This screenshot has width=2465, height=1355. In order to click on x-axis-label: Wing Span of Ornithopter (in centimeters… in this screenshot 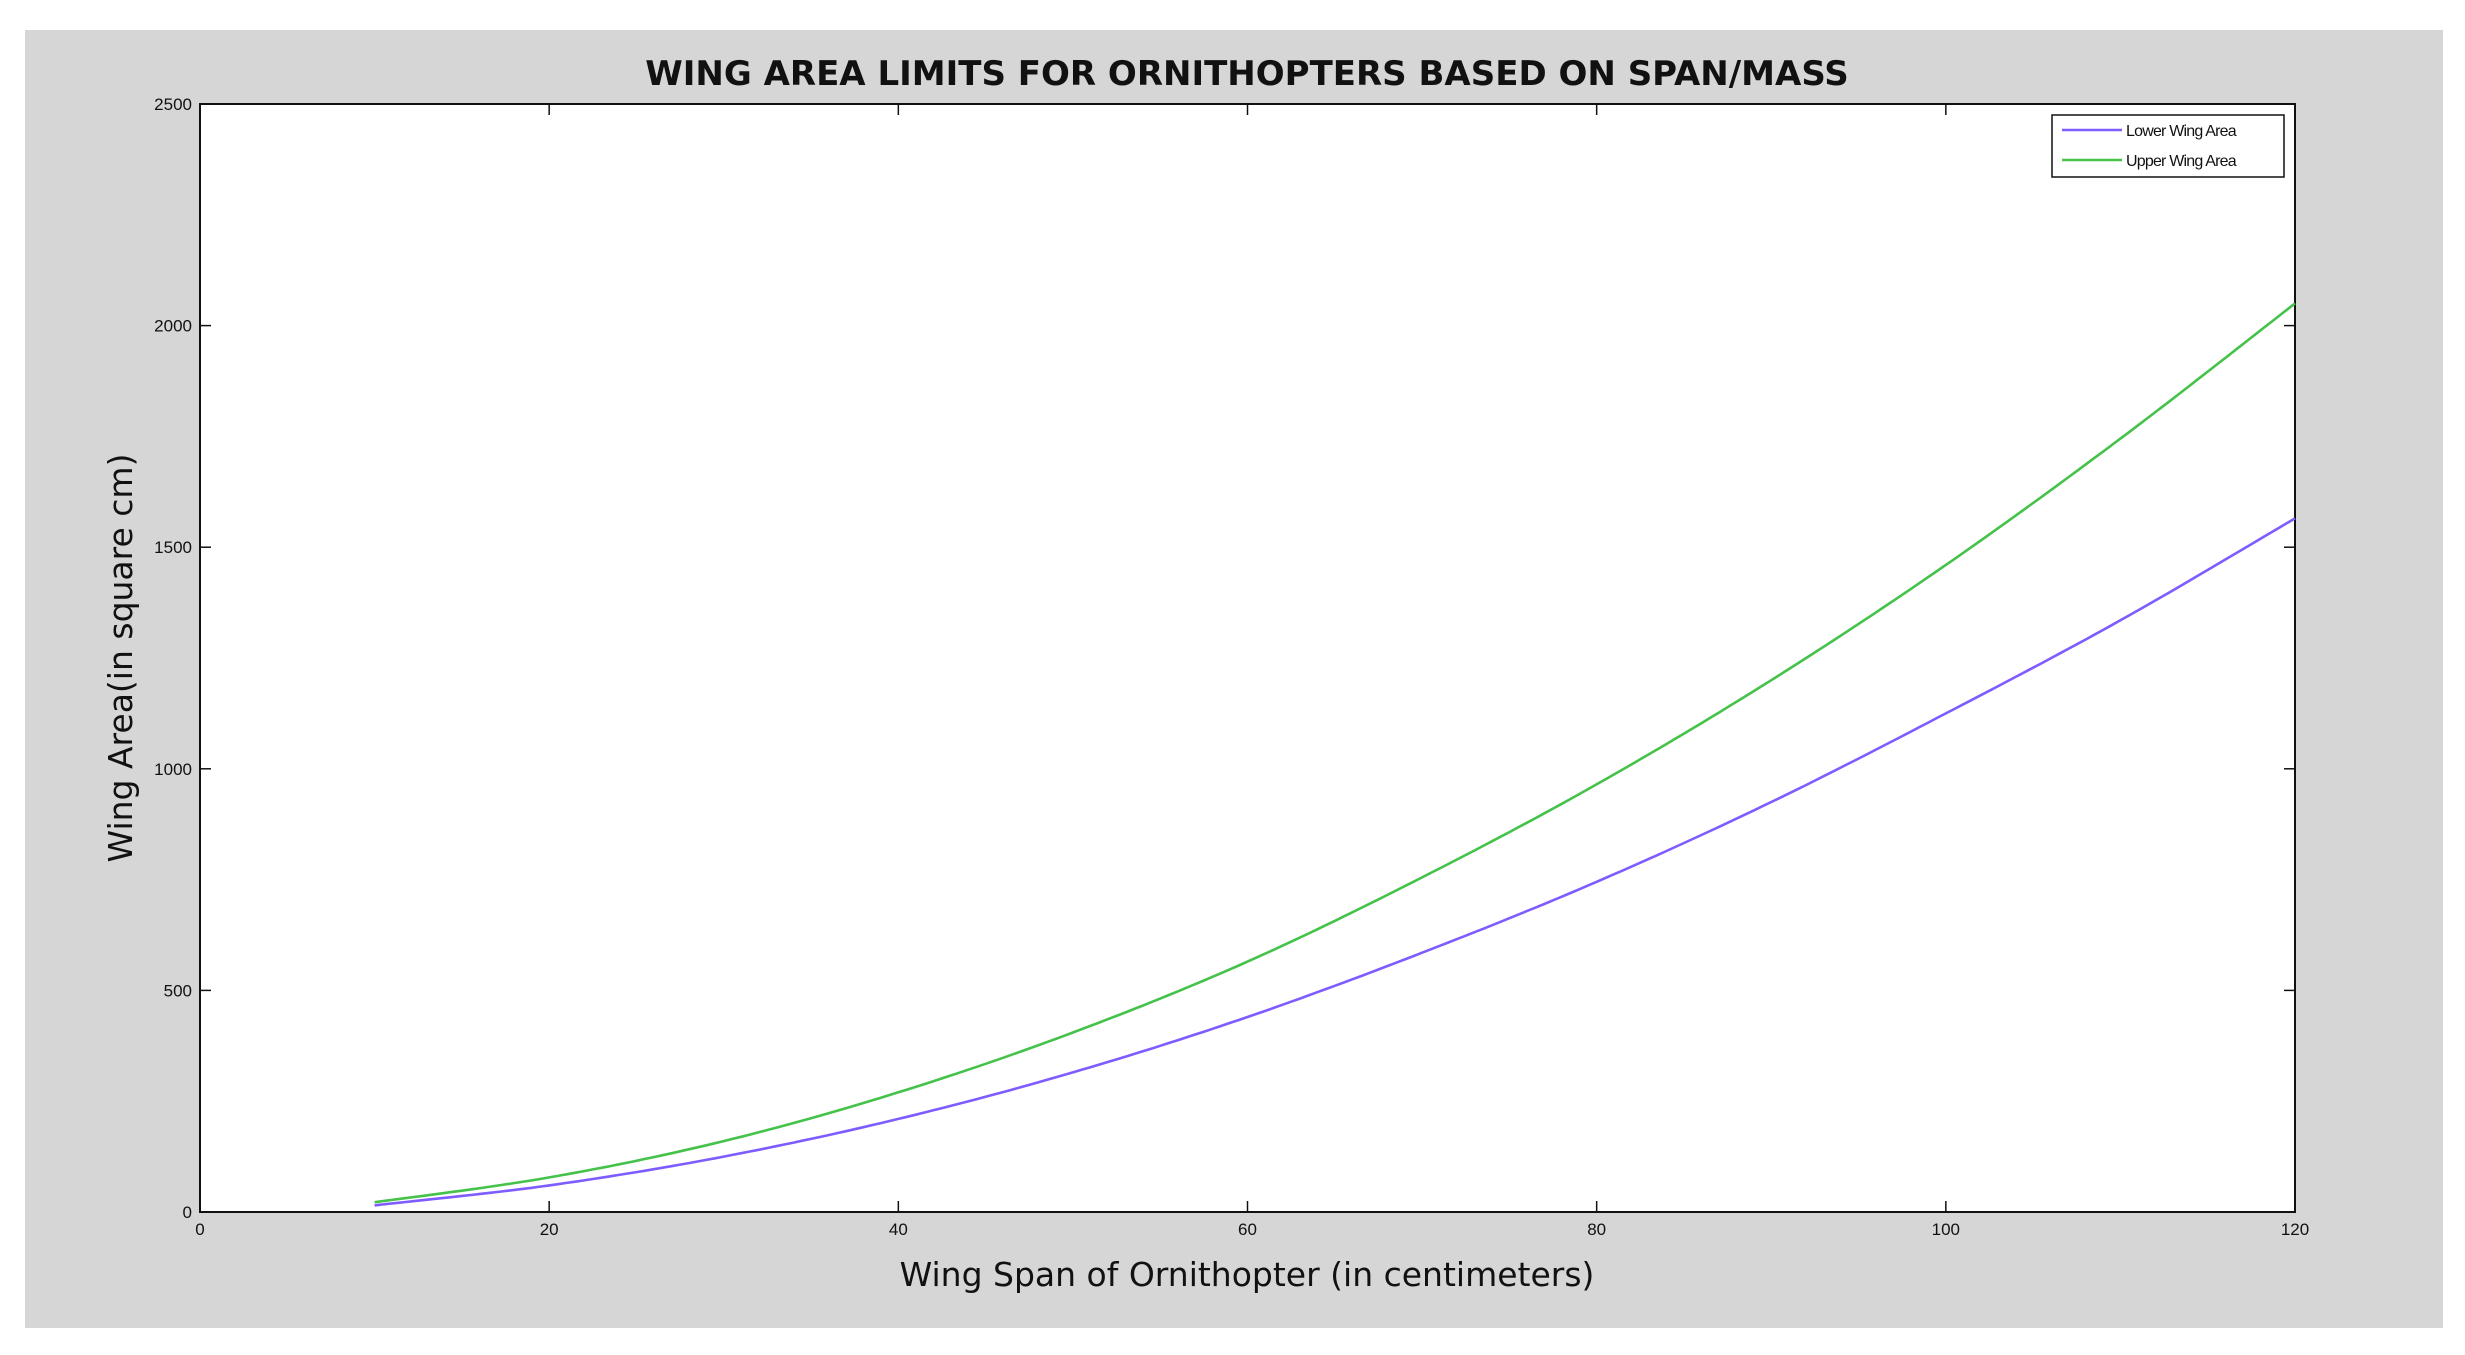, I will do `click(1247, 1274)`.